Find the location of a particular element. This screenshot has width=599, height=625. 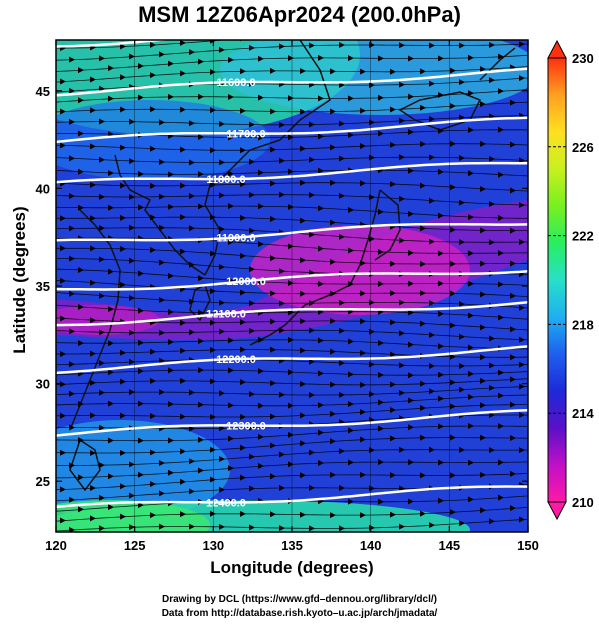

x-tick-label: 135 is located at coordinates (292, 545).